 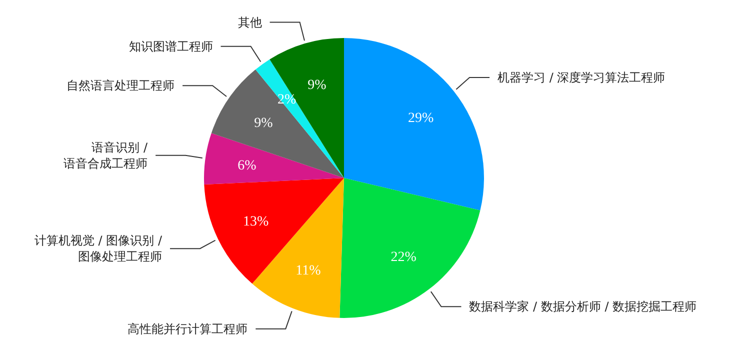 What do you see at coordinates (403, 257) in the screenshot?
I see `data-label: 22%` at bounding box center [403, 257].